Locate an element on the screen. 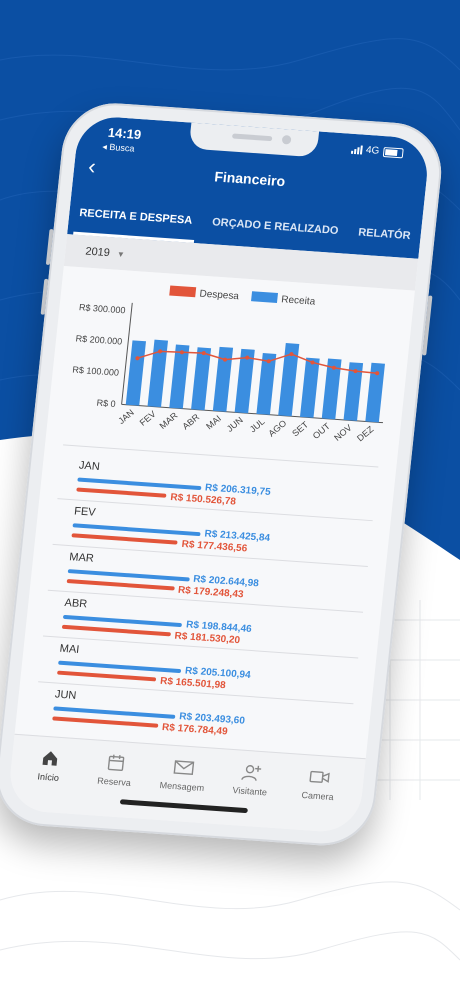 The image size is (460, 996). legend-swatch-receita is located at coordinates (265, 297).